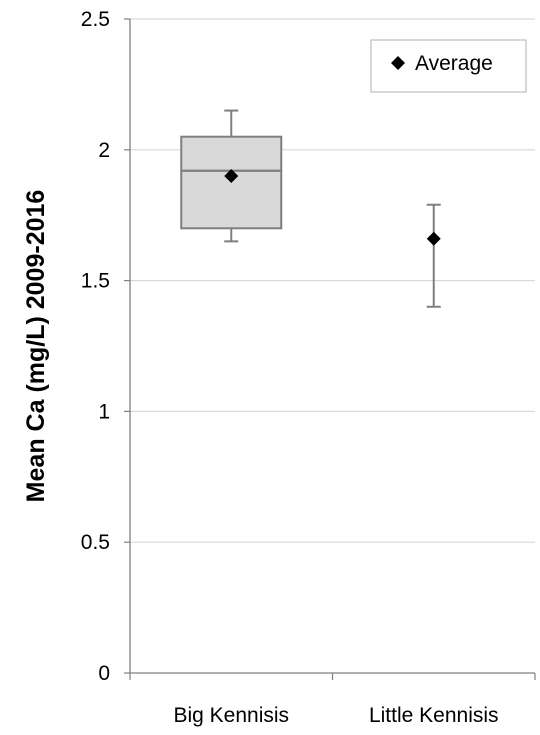 The image size is (540, 735). Describe the element at coordinates (36, 346) in the screenshot. I see `y-axis-label: Mean Ca (mg/L) 2009-2016` at that location.